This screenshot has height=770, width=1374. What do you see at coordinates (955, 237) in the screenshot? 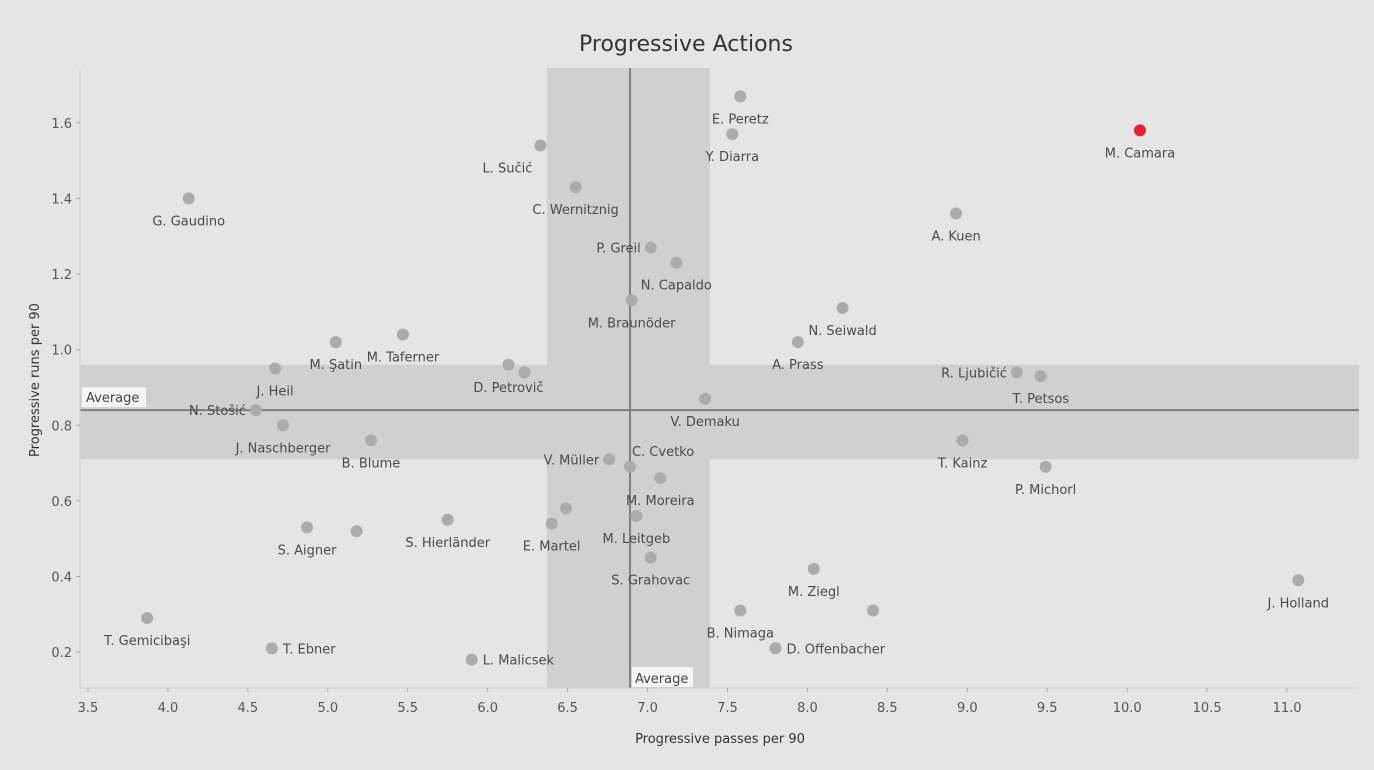
I see `data-point-label: A. Kuen` at bounding box center [955, 237].